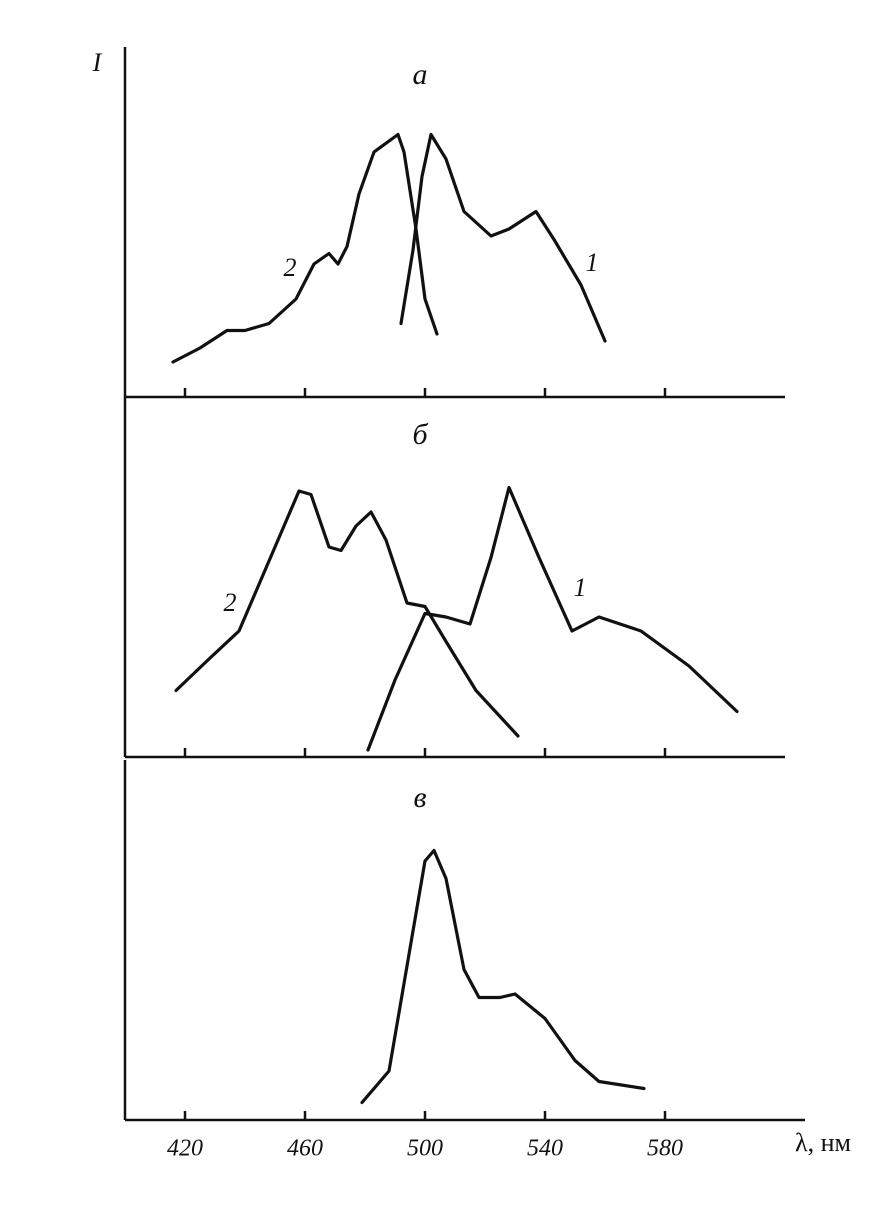  I want to click on x-tick-label: 460, so click(305, 1149).